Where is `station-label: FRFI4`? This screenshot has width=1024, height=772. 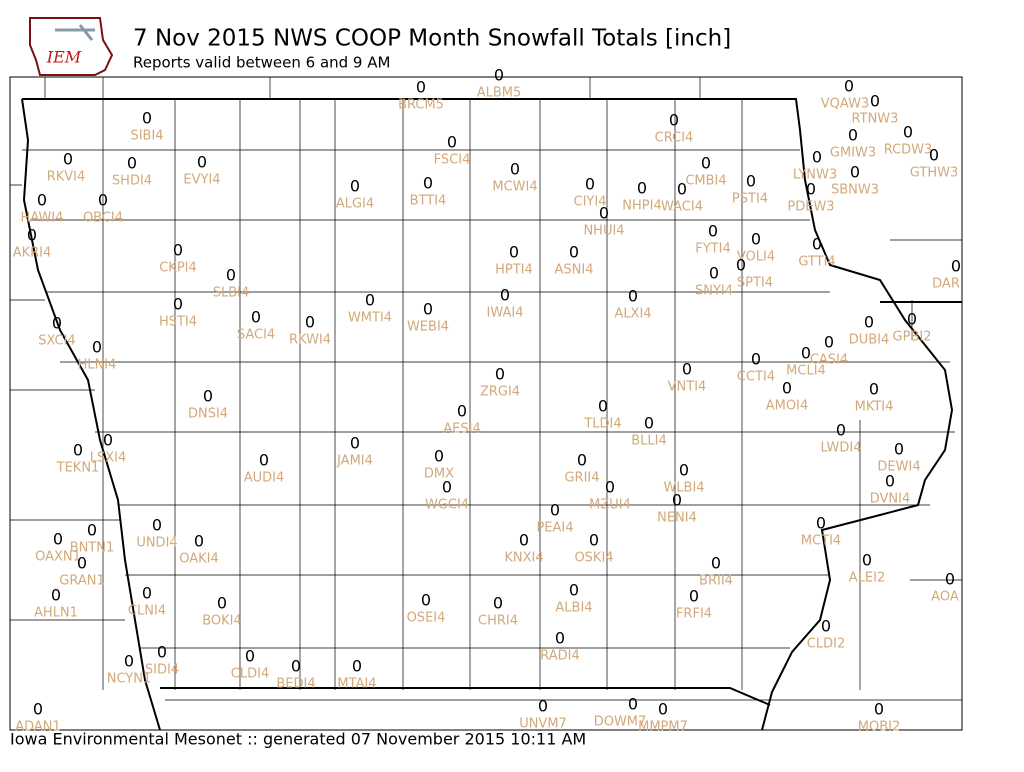
station-label: FRFI4 is located at coordinates (694, 614).